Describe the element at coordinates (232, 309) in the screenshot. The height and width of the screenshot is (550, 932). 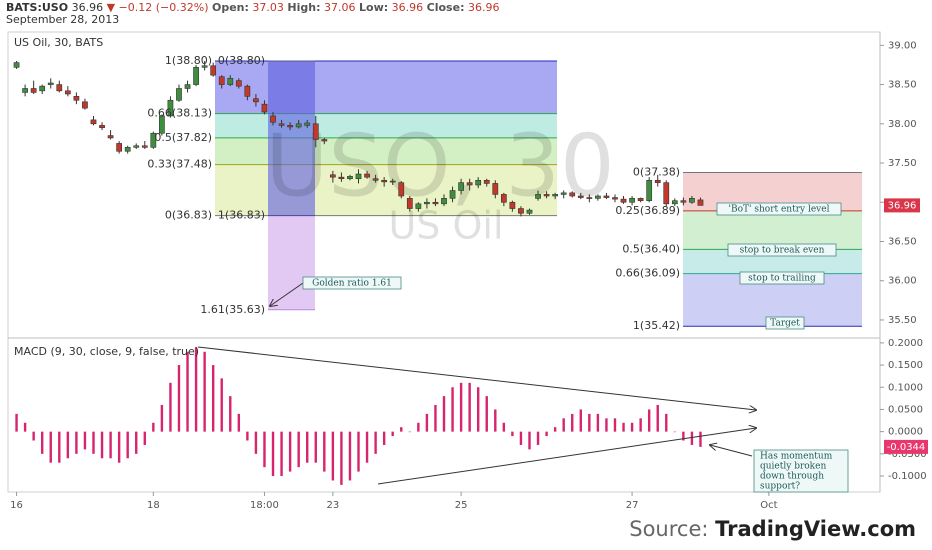
I see `fib-label: 1.61(35.63)` at that location.